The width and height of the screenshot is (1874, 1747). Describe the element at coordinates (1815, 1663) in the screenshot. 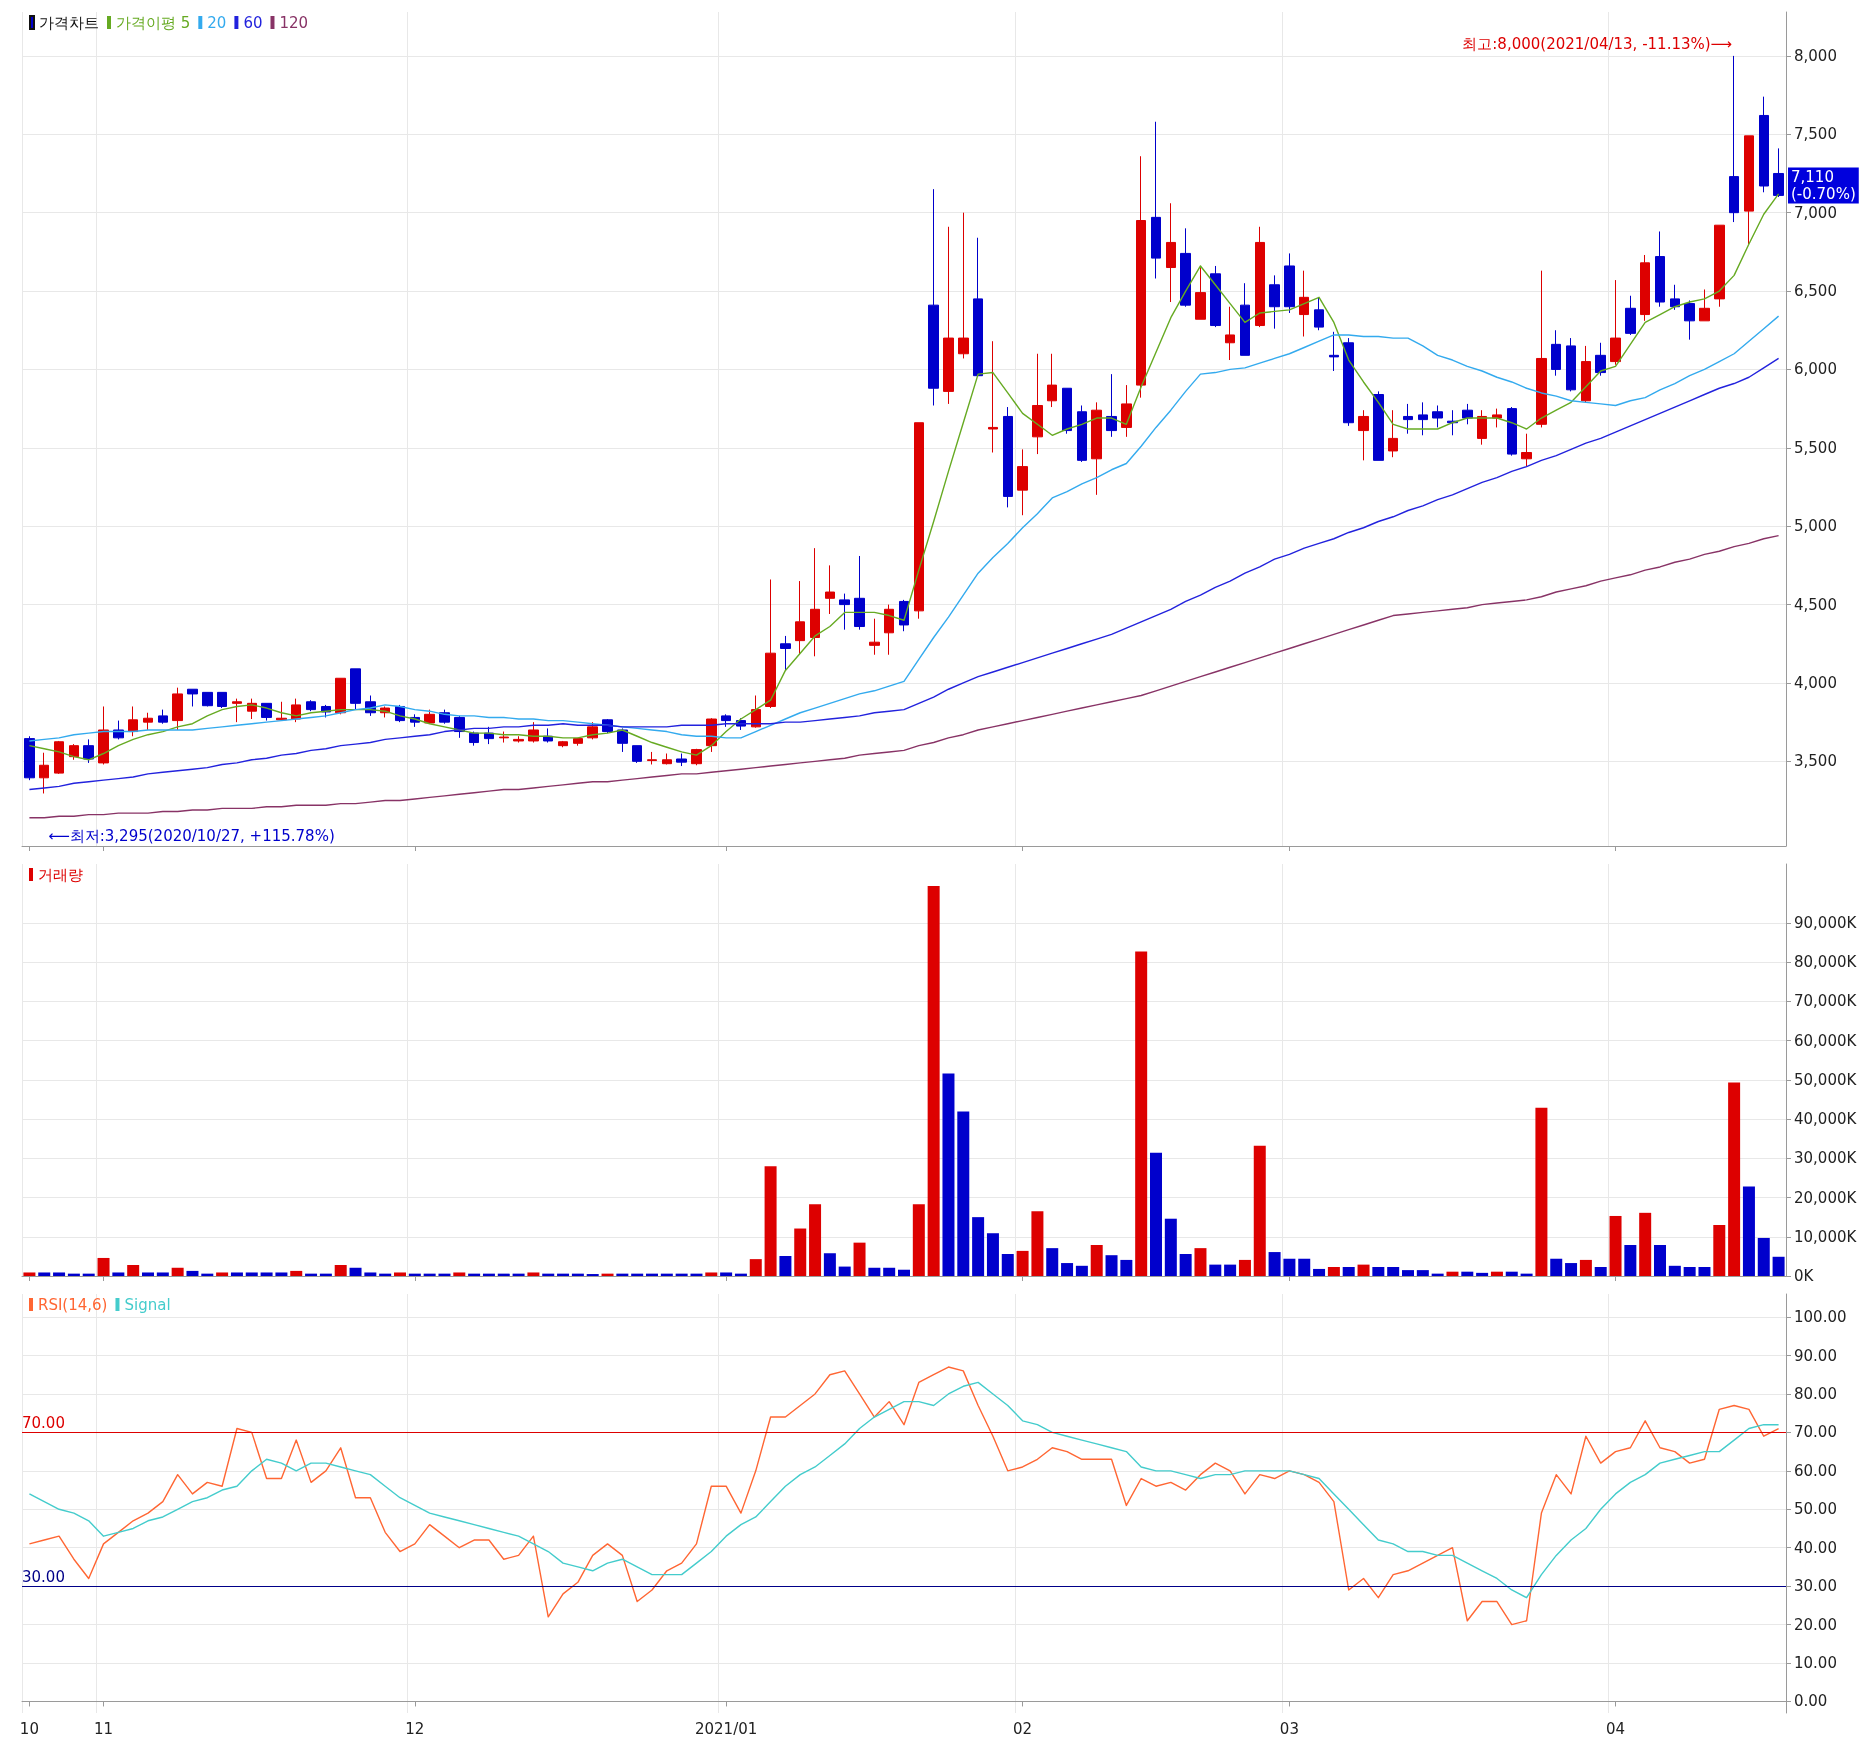

I see `y-tick-label: 10.00` at that location.